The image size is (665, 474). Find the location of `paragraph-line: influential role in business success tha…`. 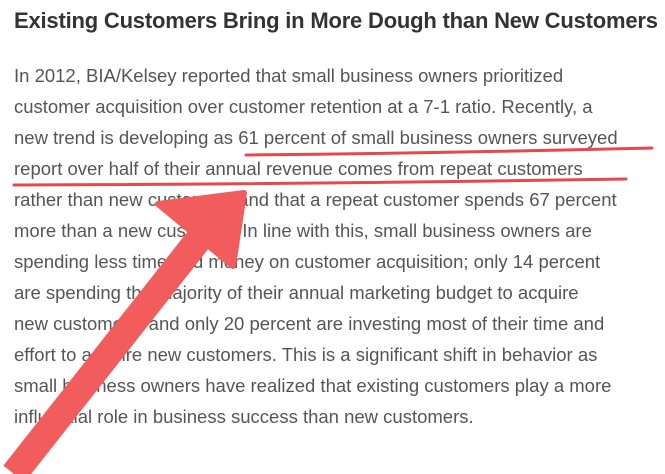

paragraph-line: influential role in business success tha… is located at coordinates (244, 416).